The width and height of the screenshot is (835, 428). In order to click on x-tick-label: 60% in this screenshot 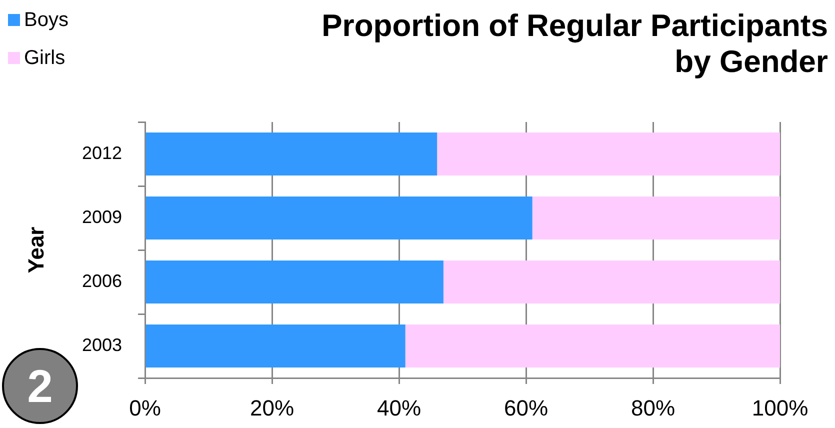, I will do `click(526, 407)`.